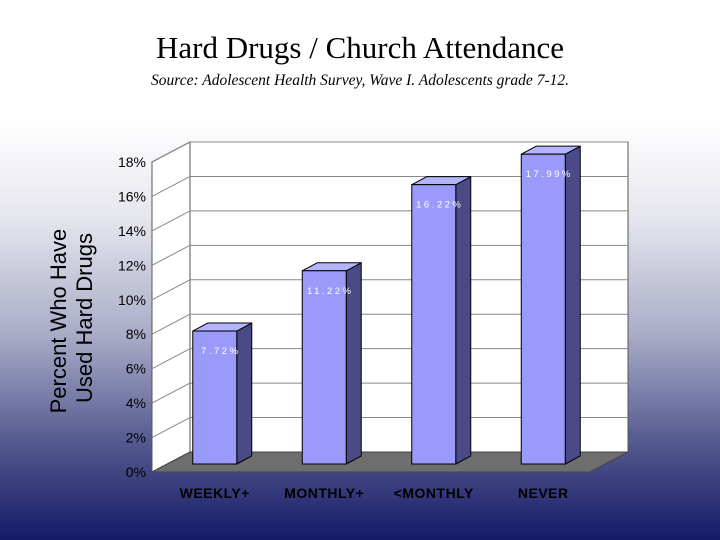  What do you see at coordinates (220, 351) in the screenshot?
I see `data-label: 7.72%` at bounding box center [220, 351].